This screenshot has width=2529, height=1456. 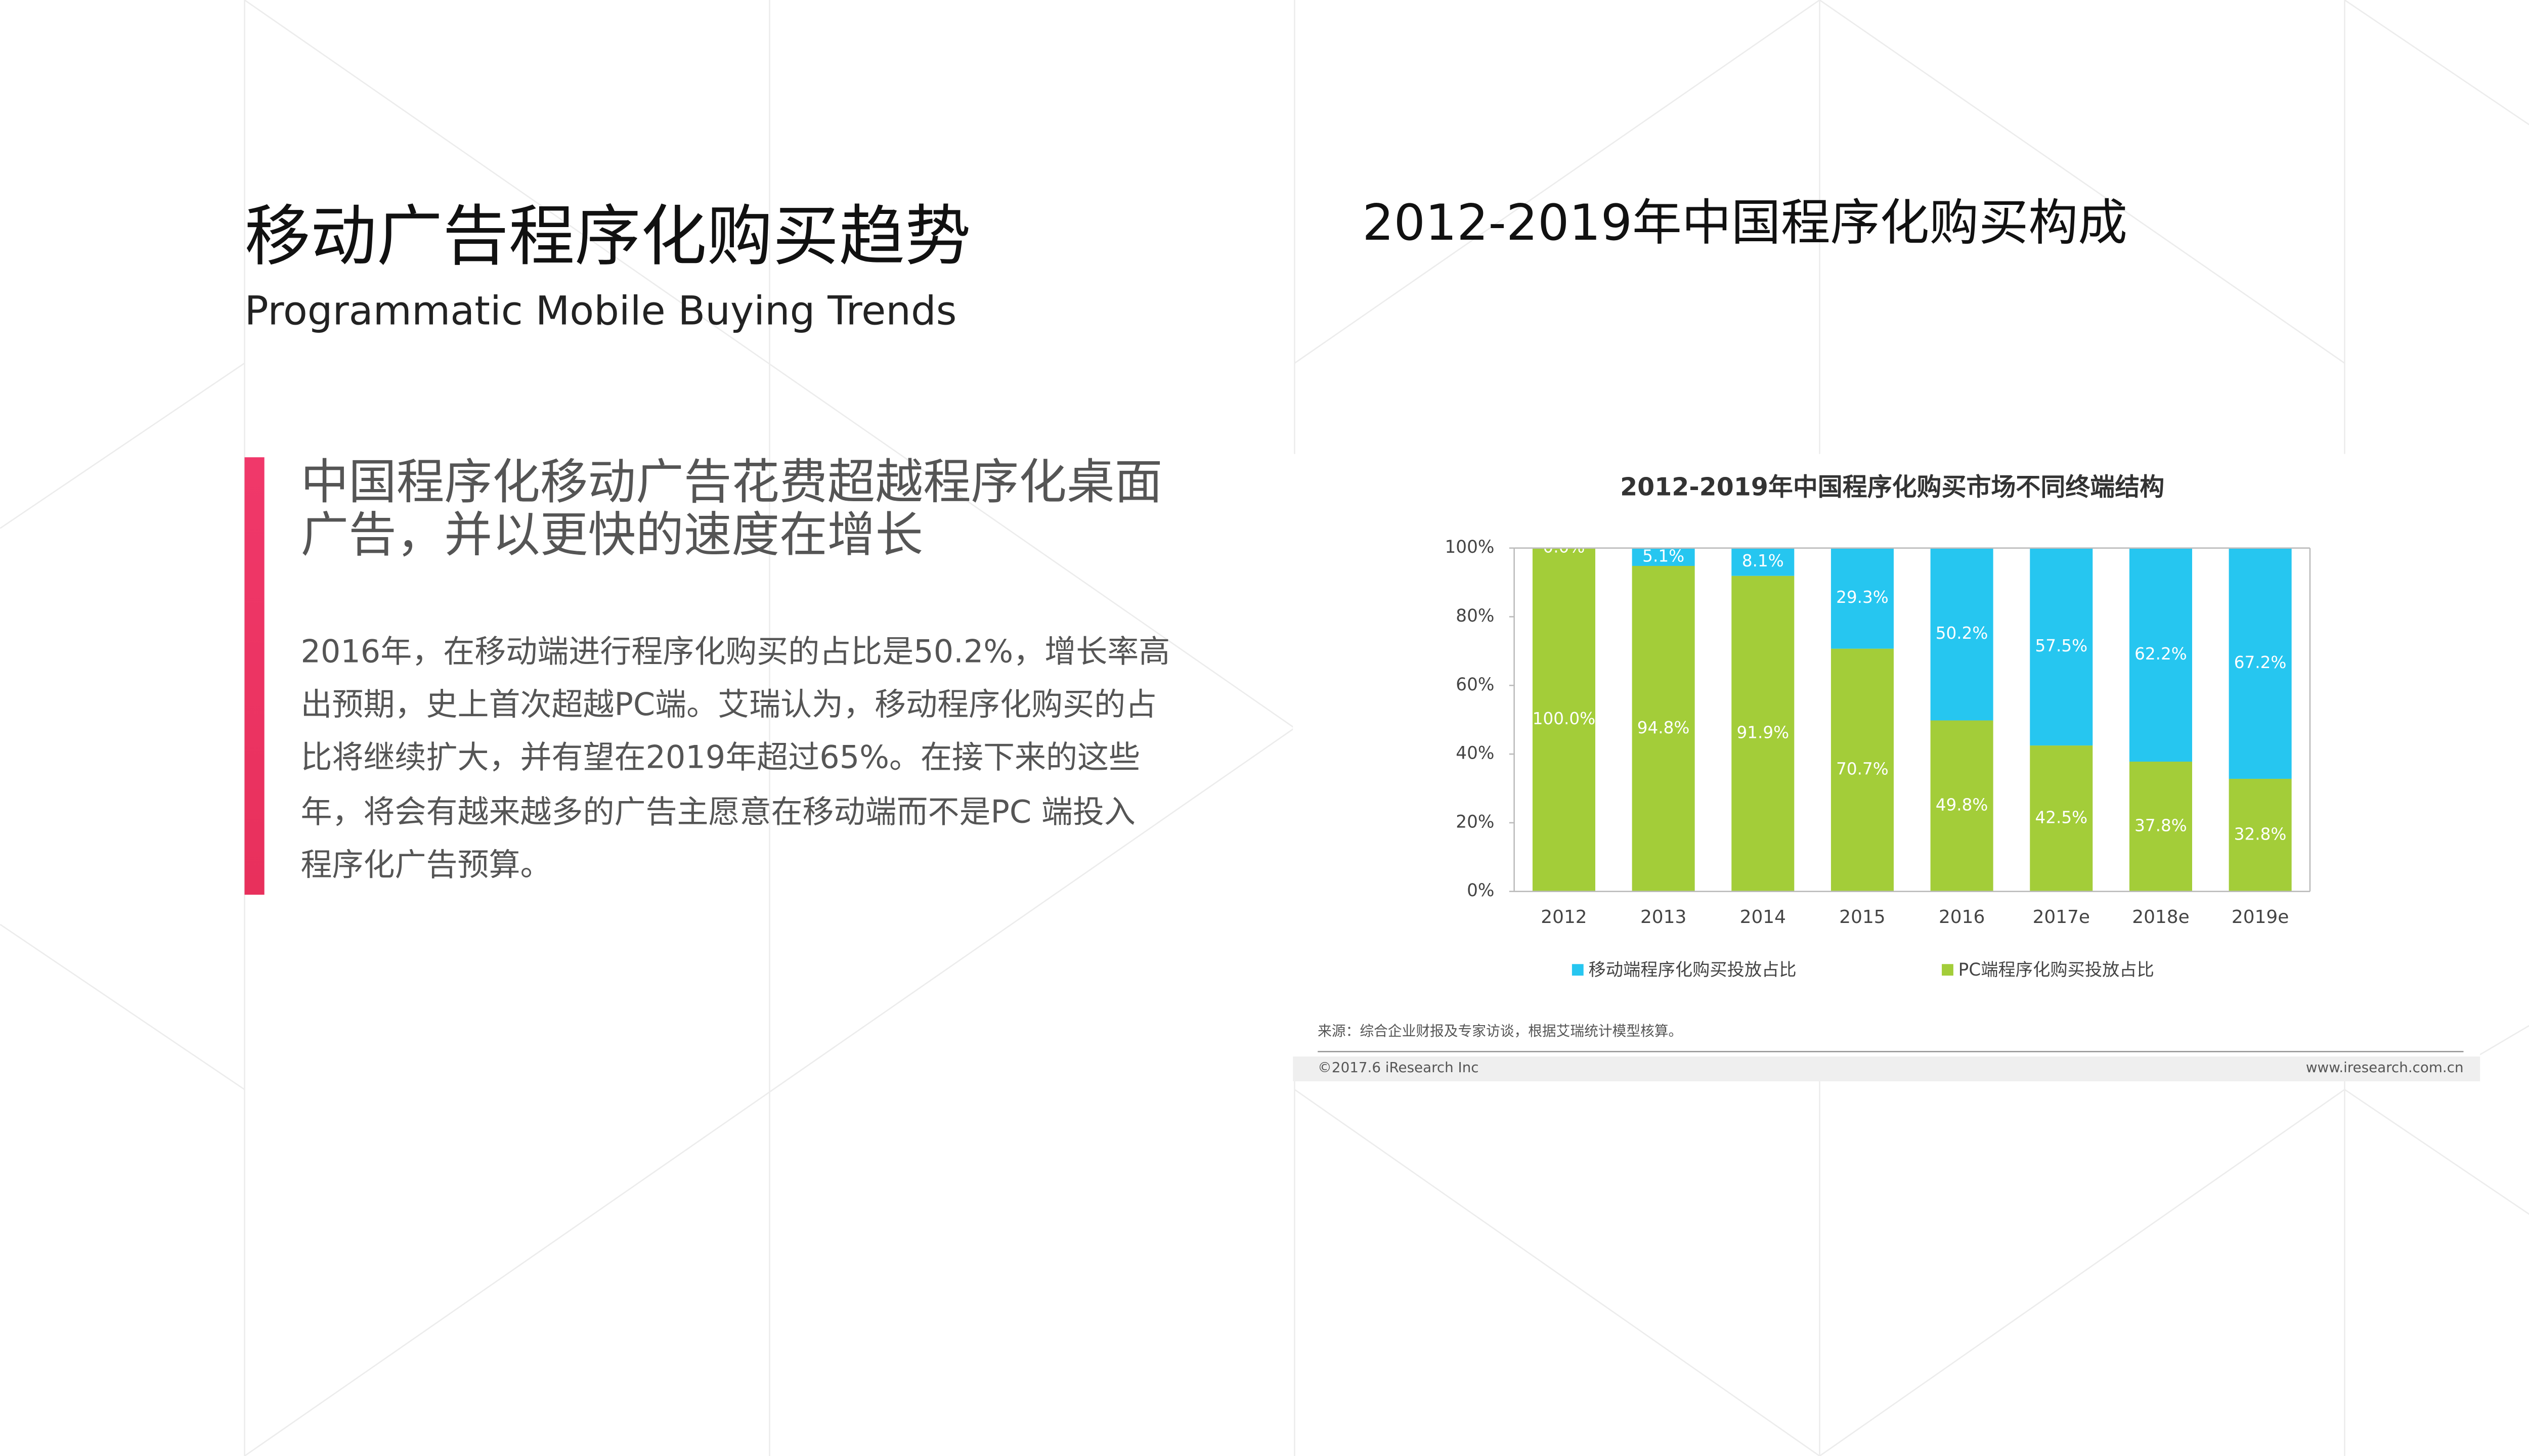 I want to click on heading-line: 广告，并以更快的速度在增长, so click(x=611, y=535).